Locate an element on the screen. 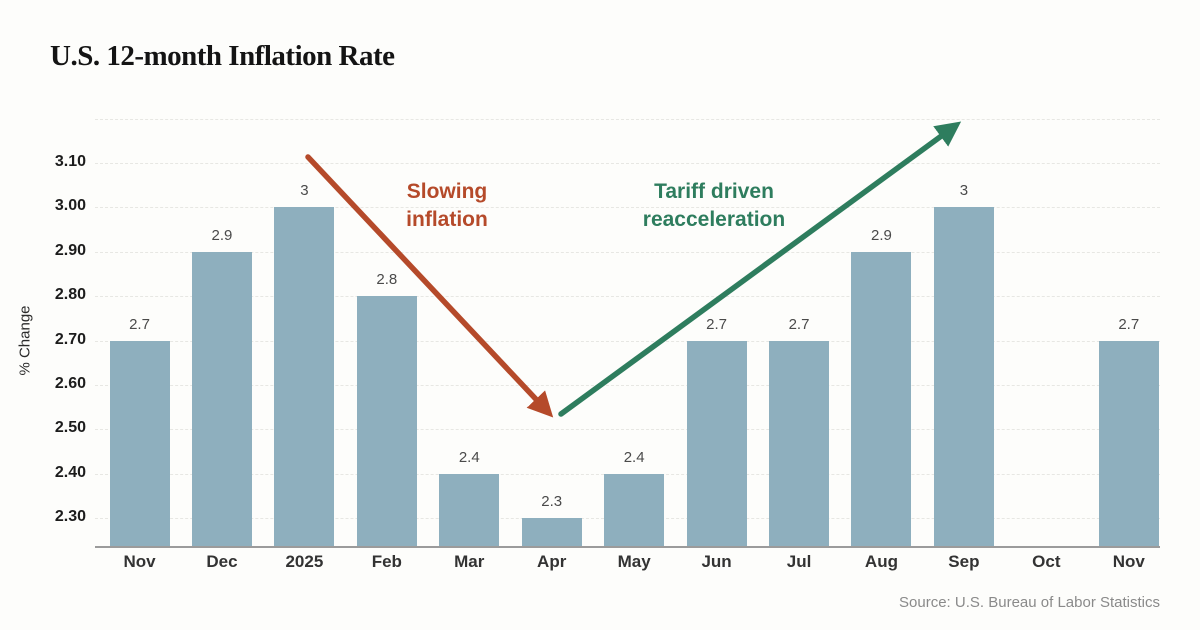 This screenshot has height=630, width=1200. x-tick-label: Jun is located at coordinates (716, 561).